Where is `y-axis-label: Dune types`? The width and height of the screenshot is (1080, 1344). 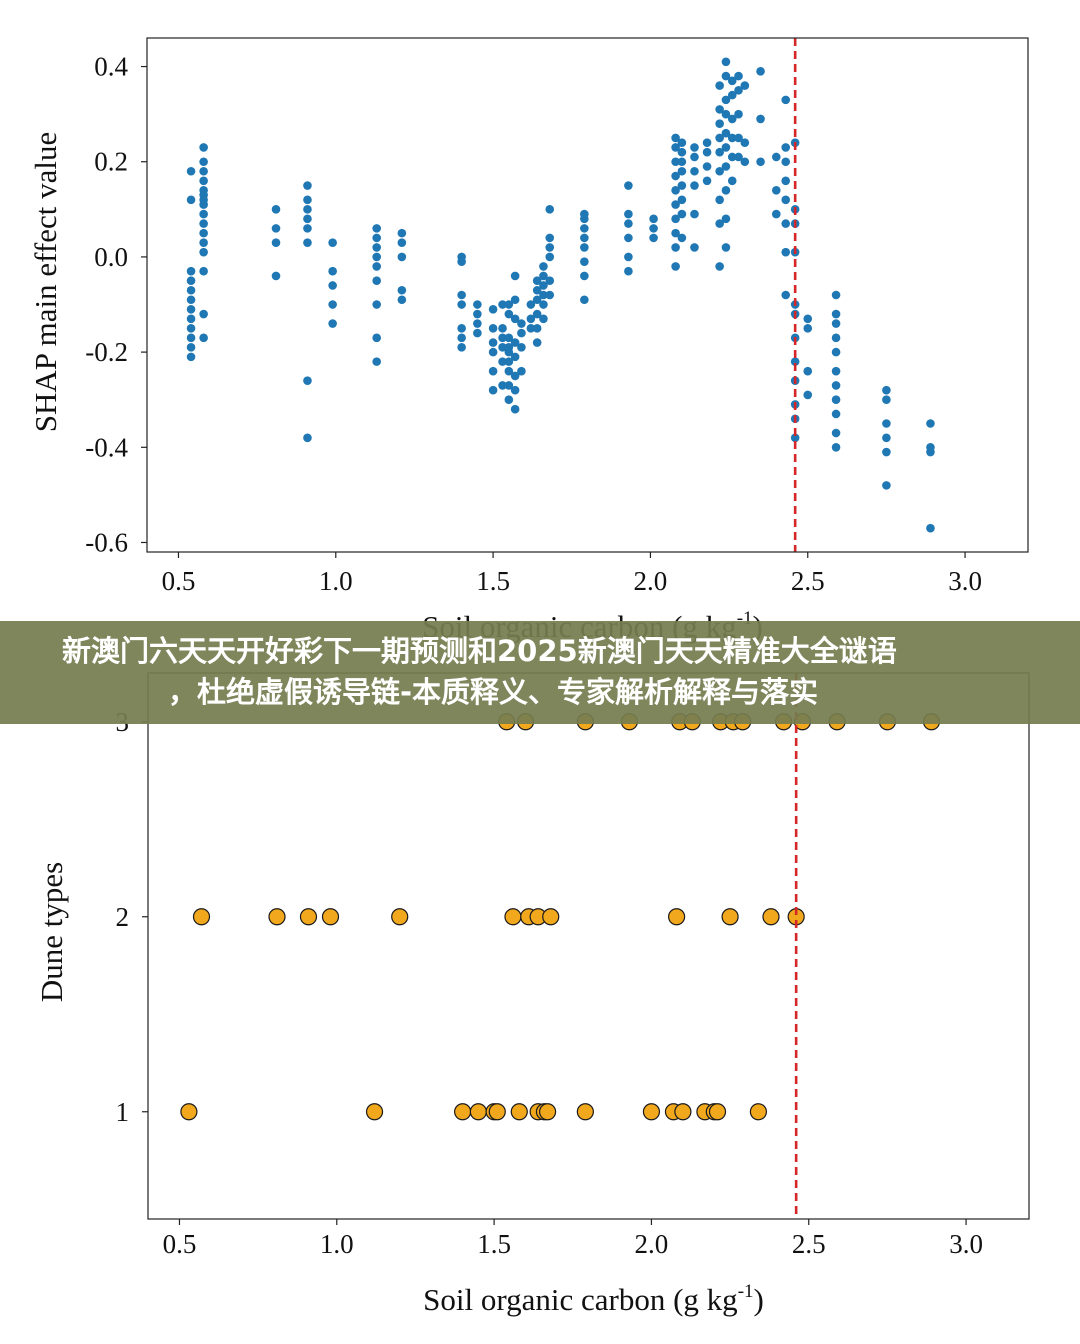
y-axis-label: Dune types is located at coordinates (51, 932).